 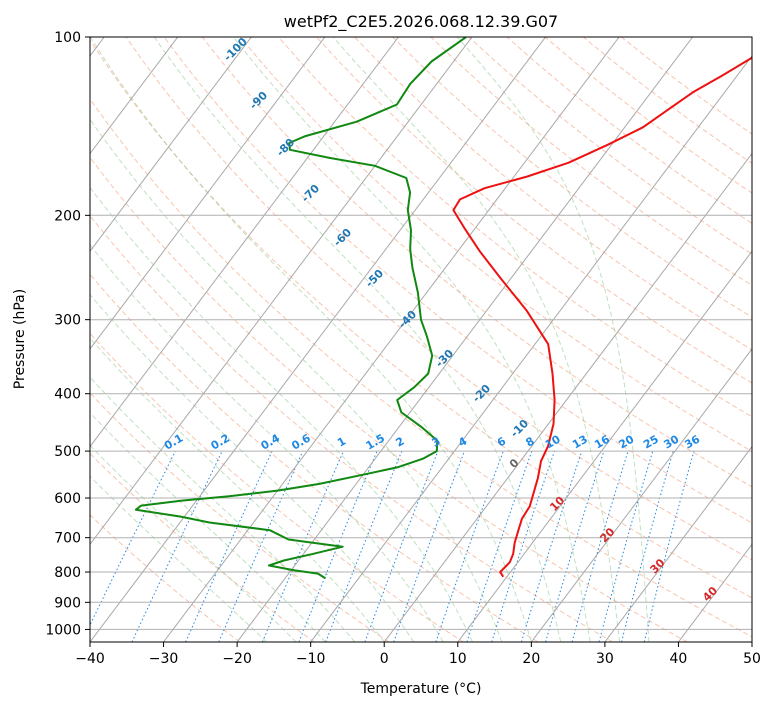 I want to click on isotherm-label: 40, so click(x=710, y=594).